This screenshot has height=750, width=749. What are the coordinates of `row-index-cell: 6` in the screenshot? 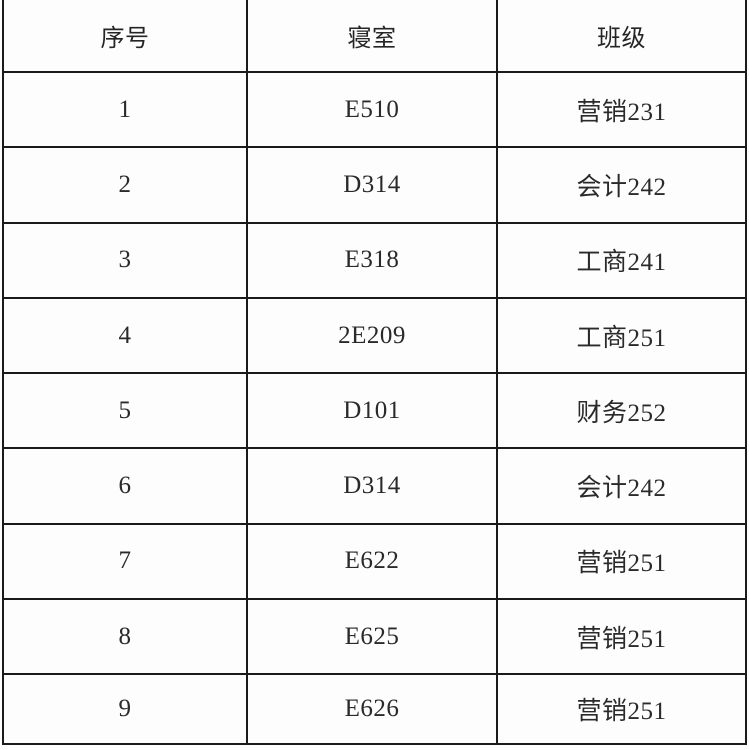 It's located at (125, 487).